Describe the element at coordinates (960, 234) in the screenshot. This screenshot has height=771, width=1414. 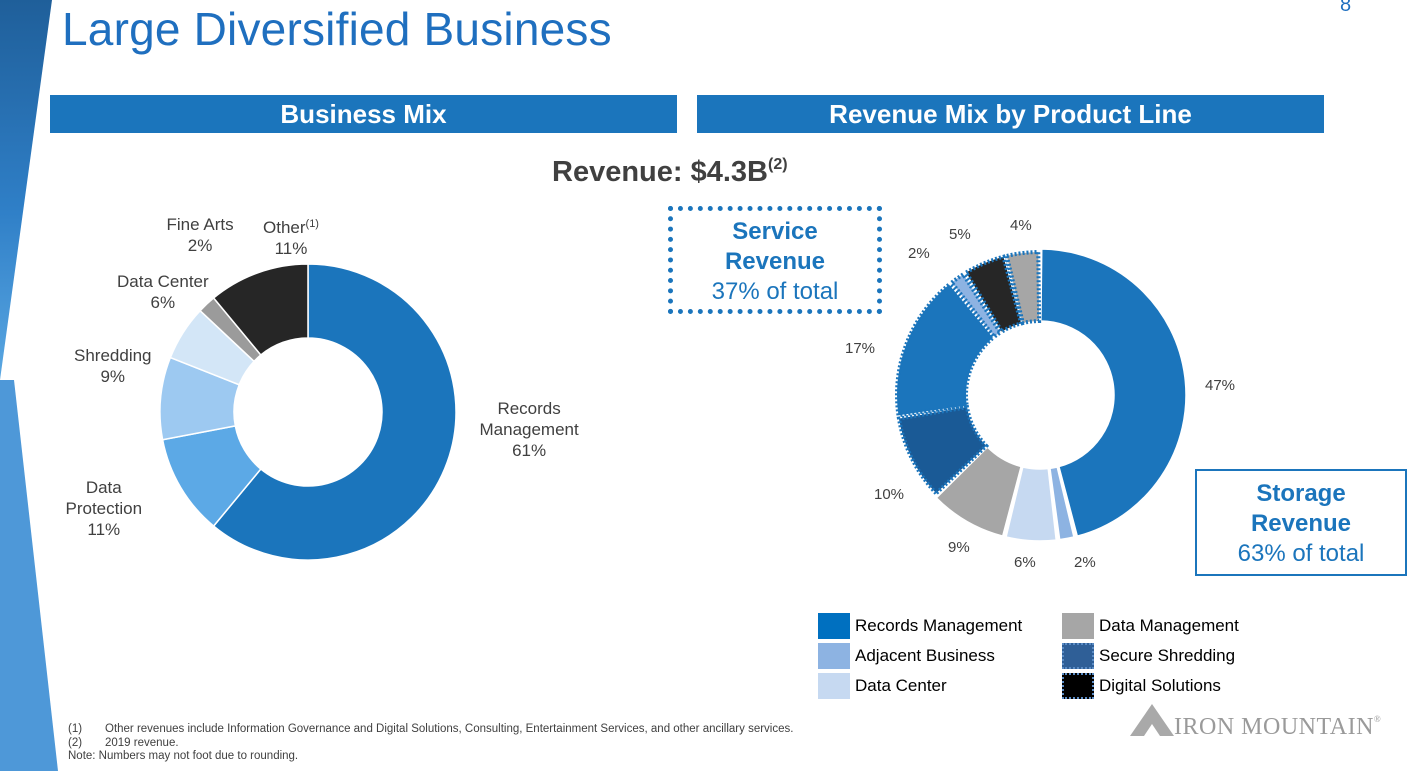
I see `value-label-digital-solutions-service: 5%` at that location.